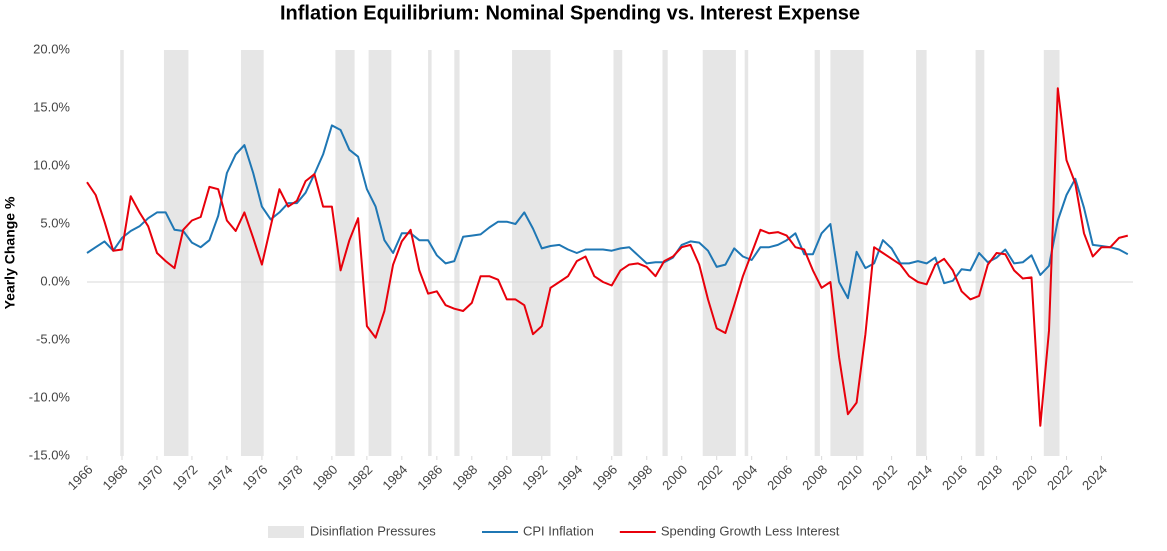  Describe the element at coordinates (639, 477) in the screenshot. I see `x-tick-label: 1998` at that location.